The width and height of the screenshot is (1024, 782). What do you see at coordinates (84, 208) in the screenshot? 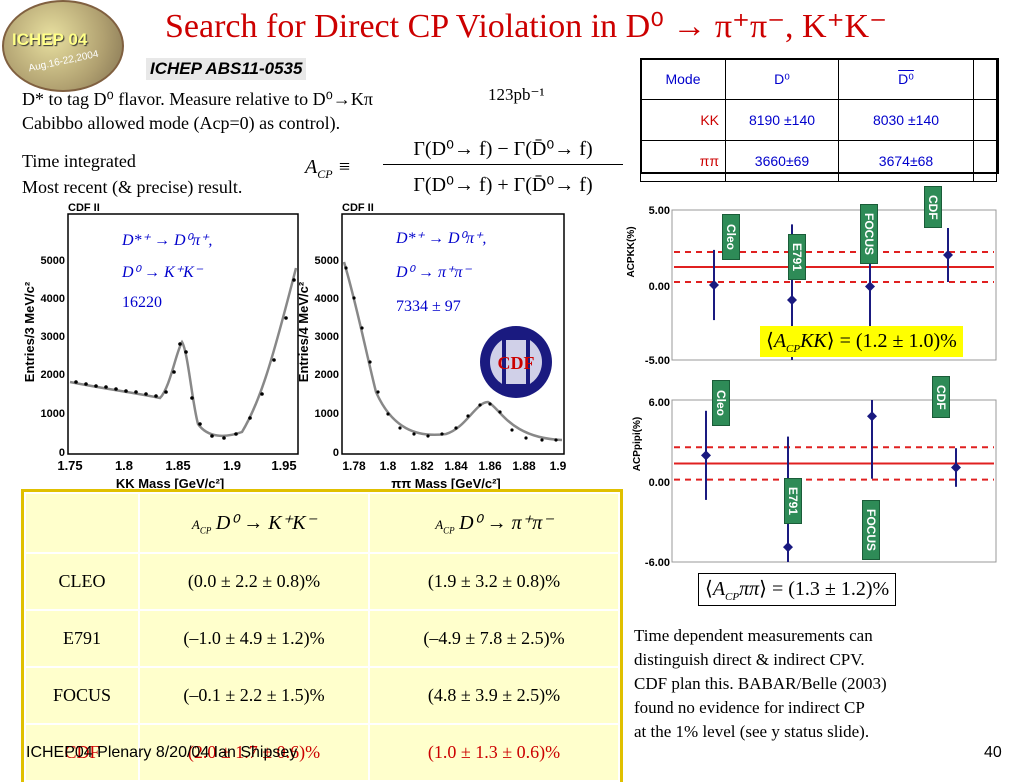
I see `kk-plot-tag: CDF II` at bounding box center [84, 208].